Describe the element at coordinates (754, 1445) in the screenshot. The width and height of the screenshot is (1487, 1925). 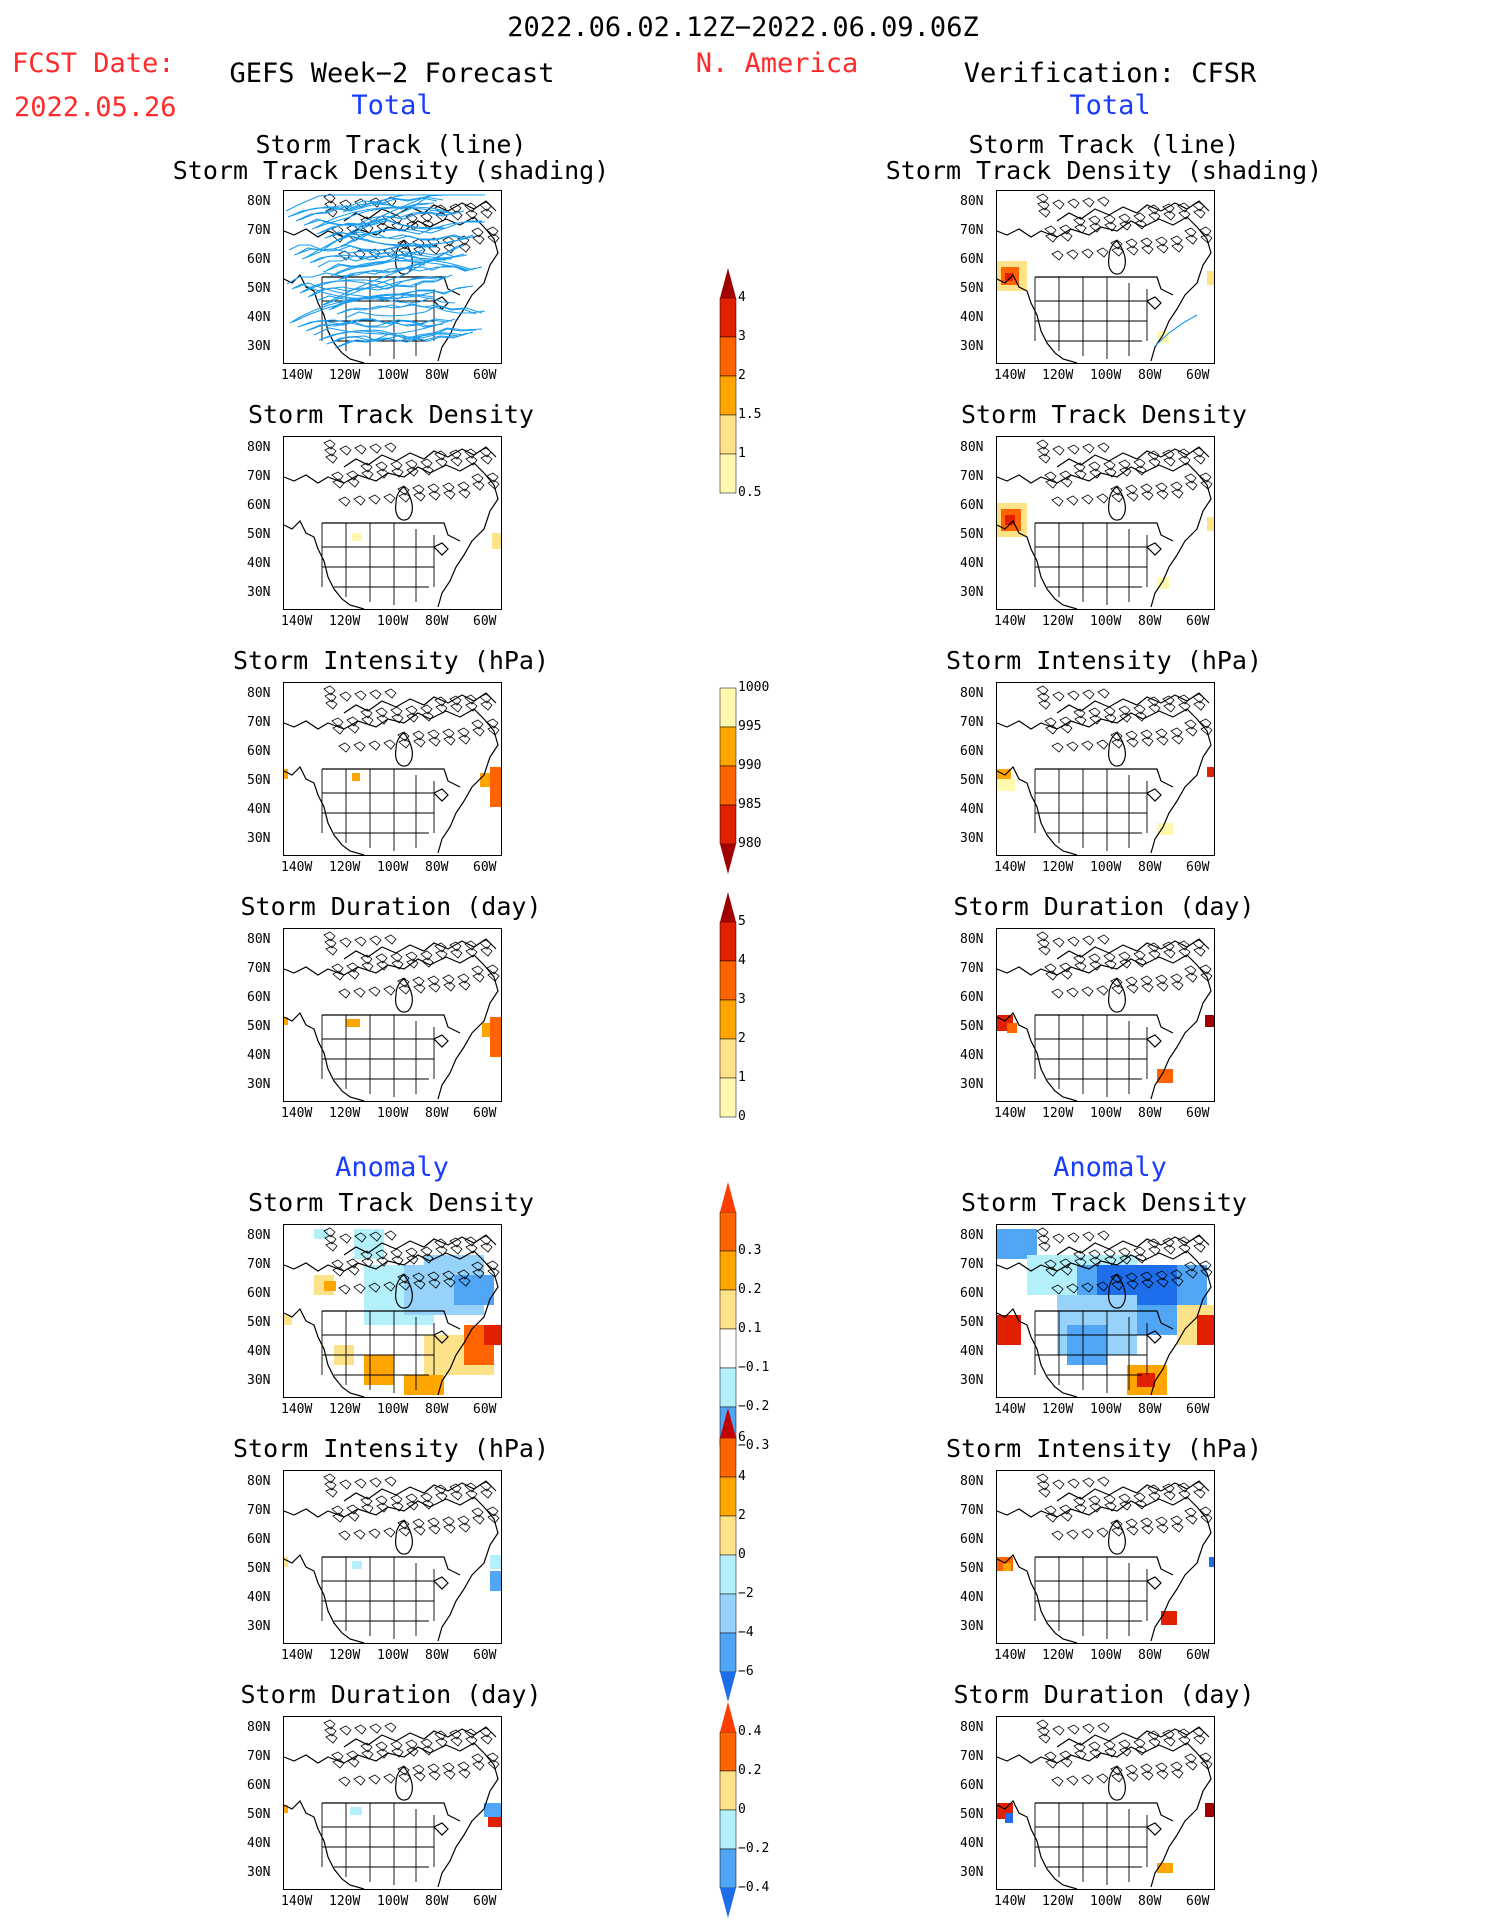
I see `colorbar-tick-label: −0.3` at that location.